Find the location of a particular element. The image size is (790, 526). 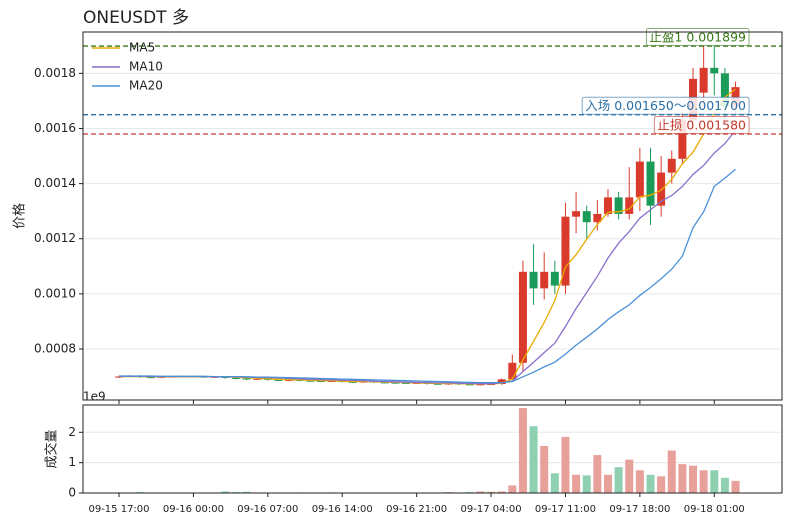

level-label: 入场 0.001650～0.001700 is located at coordinates (665, 105).